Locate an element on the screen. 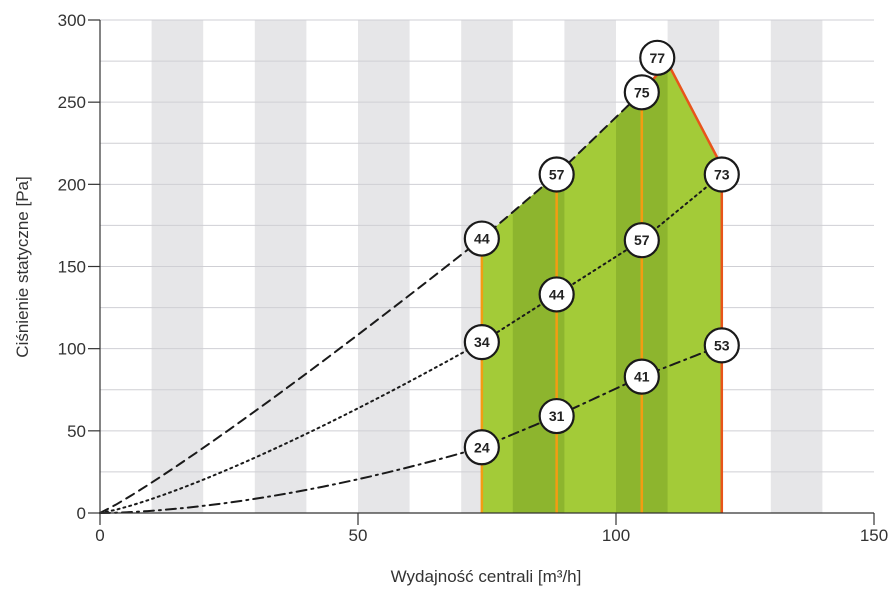  x-tick-label-50: 50 is located at coordinates (358, 535).